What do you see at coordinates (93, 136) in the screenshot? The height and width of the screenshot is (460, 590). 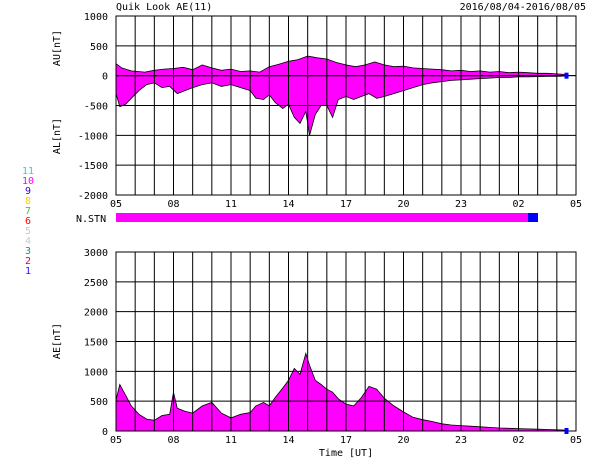 I see `au-al-ytick-label: -1000` at bounding box center [93, 136].